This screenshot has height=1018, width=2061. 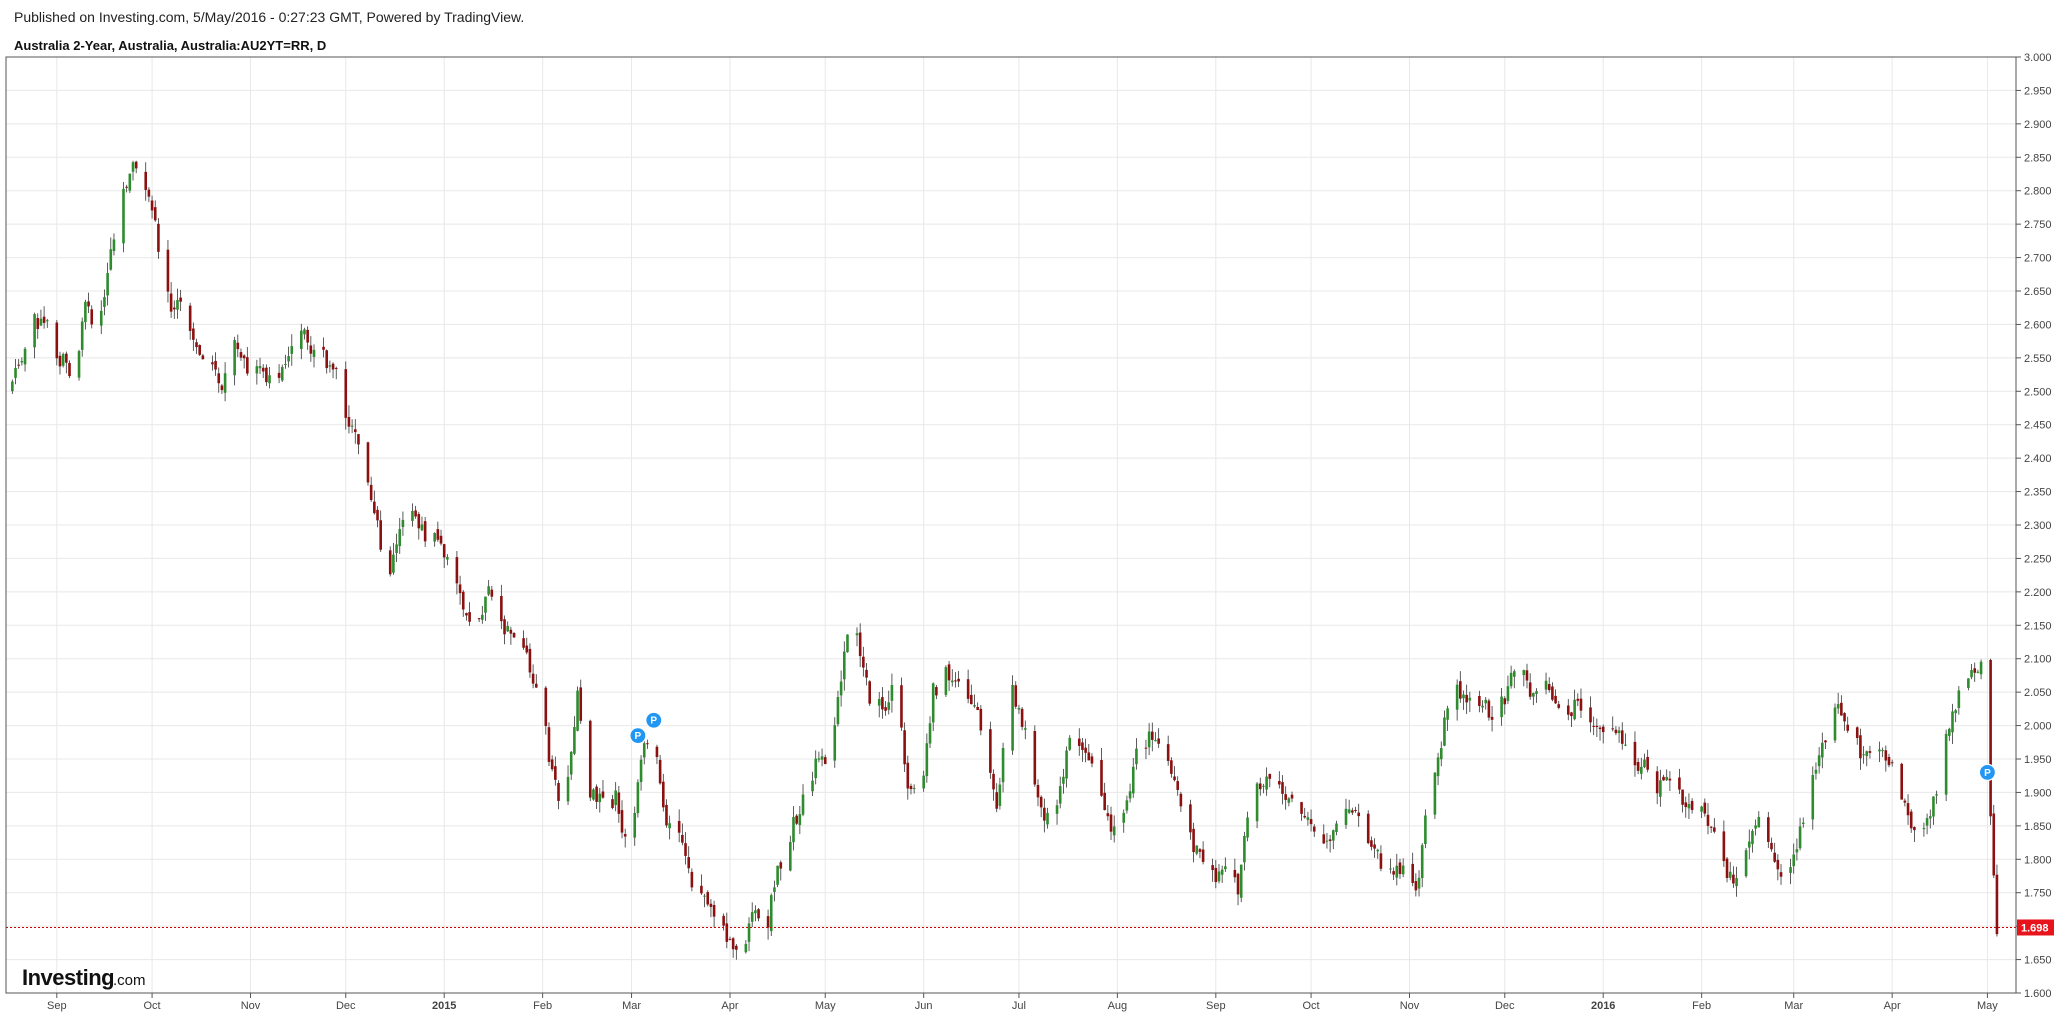 What do you see at coordinates (2038, 994) in the screenshot?
I see `y-tick-label: 1.600` at bounding box center [2038, 994].